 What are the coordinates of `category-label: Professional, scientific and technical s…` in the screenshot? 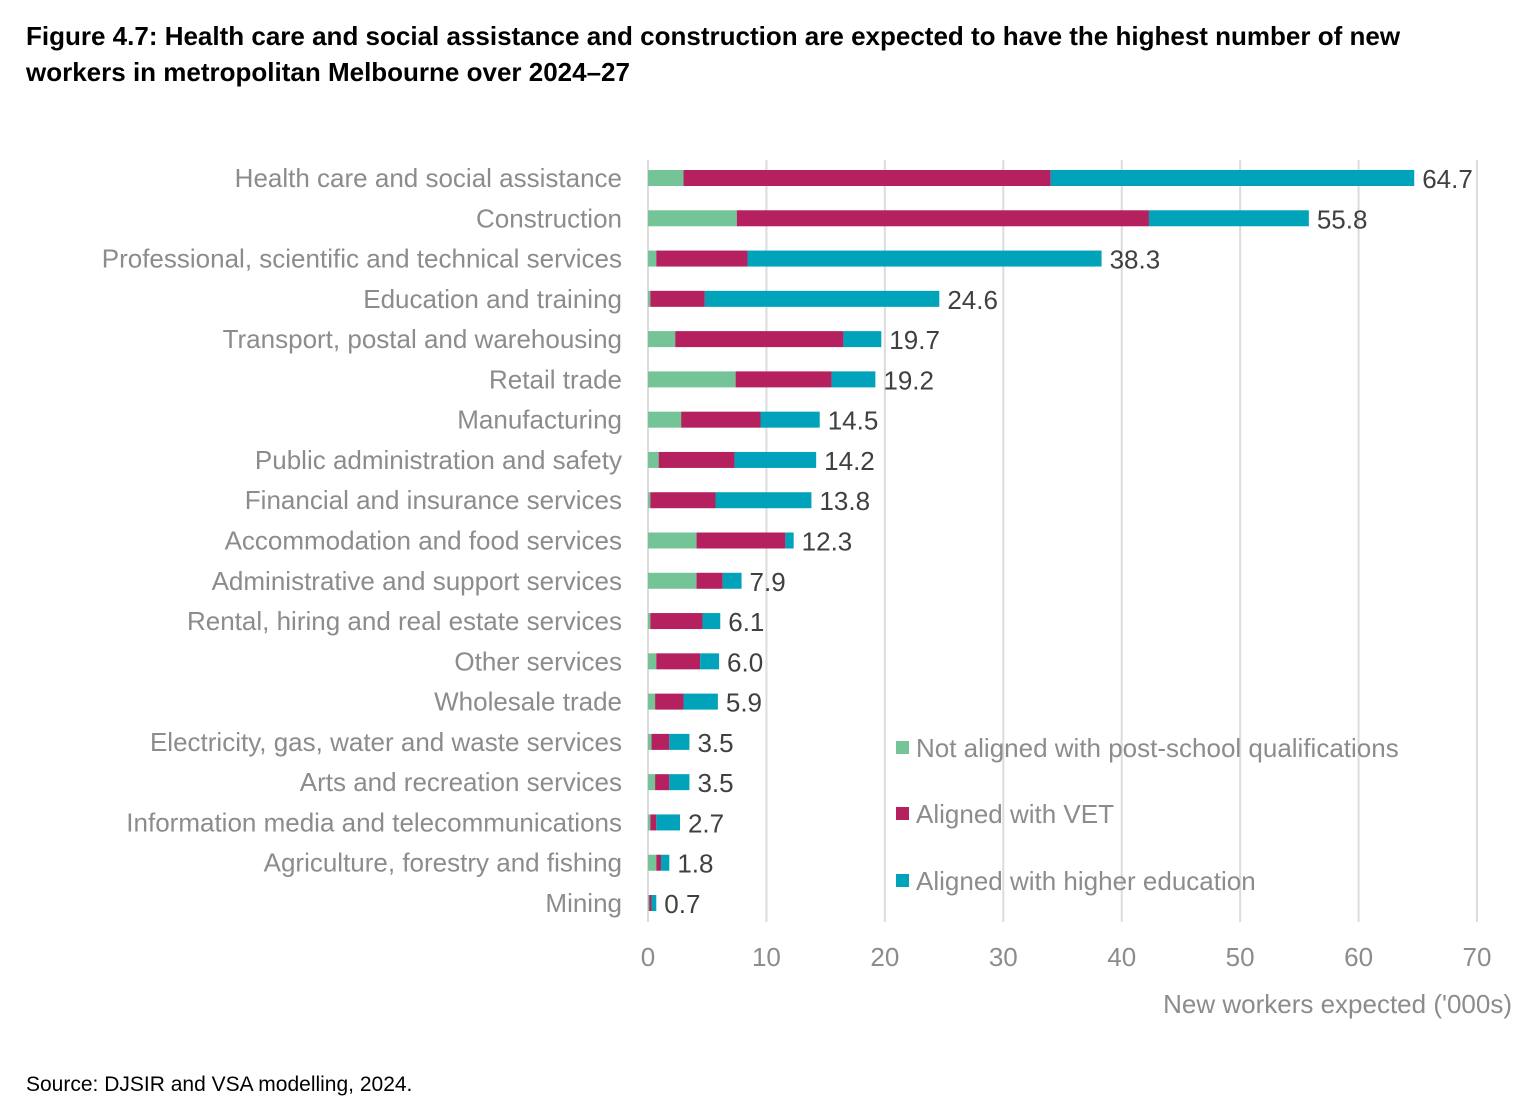 It's located at (362, 259).